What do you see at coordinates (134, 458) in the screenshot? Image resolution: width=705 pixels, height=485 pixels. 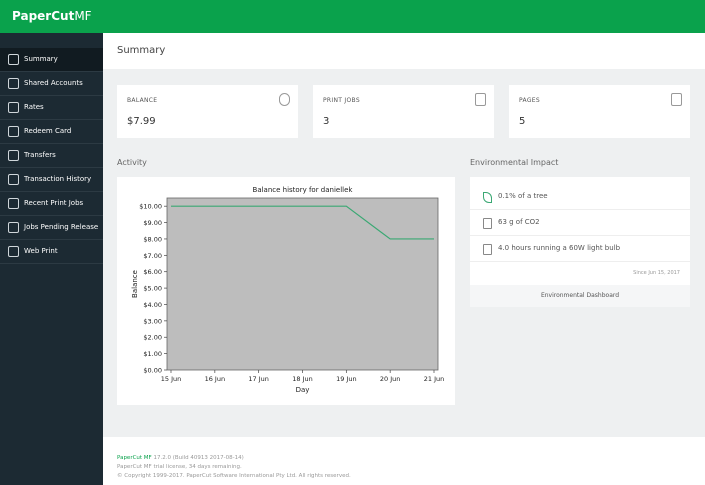 I see `footer-product: PaperCut MF` at bounding box center [134, 458].